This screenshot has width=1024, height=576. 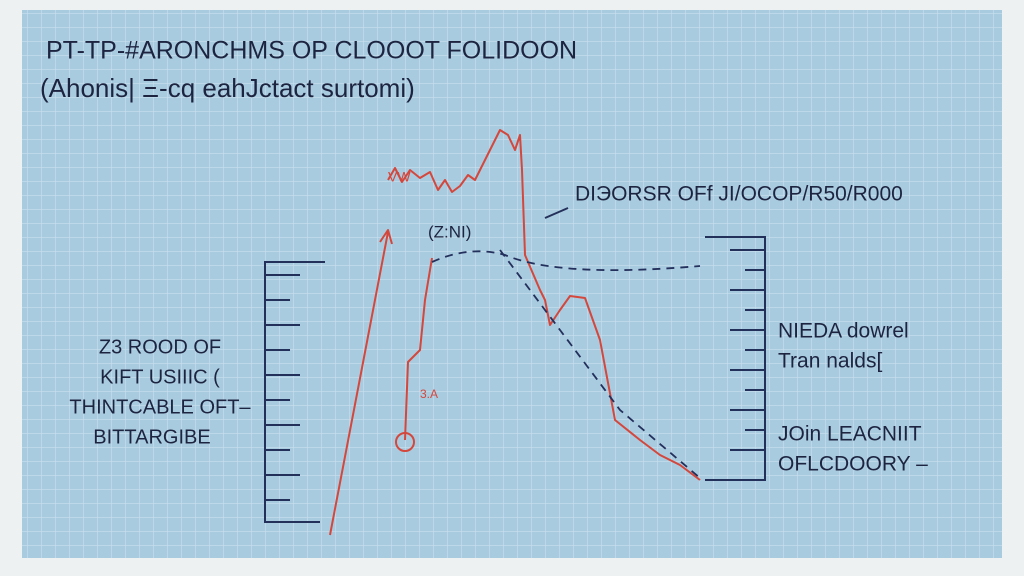 What do you see at coordinates (449, 231) in the screenshot?
I see `annotation: (Z:NI)` at bounding box center [449, 231].